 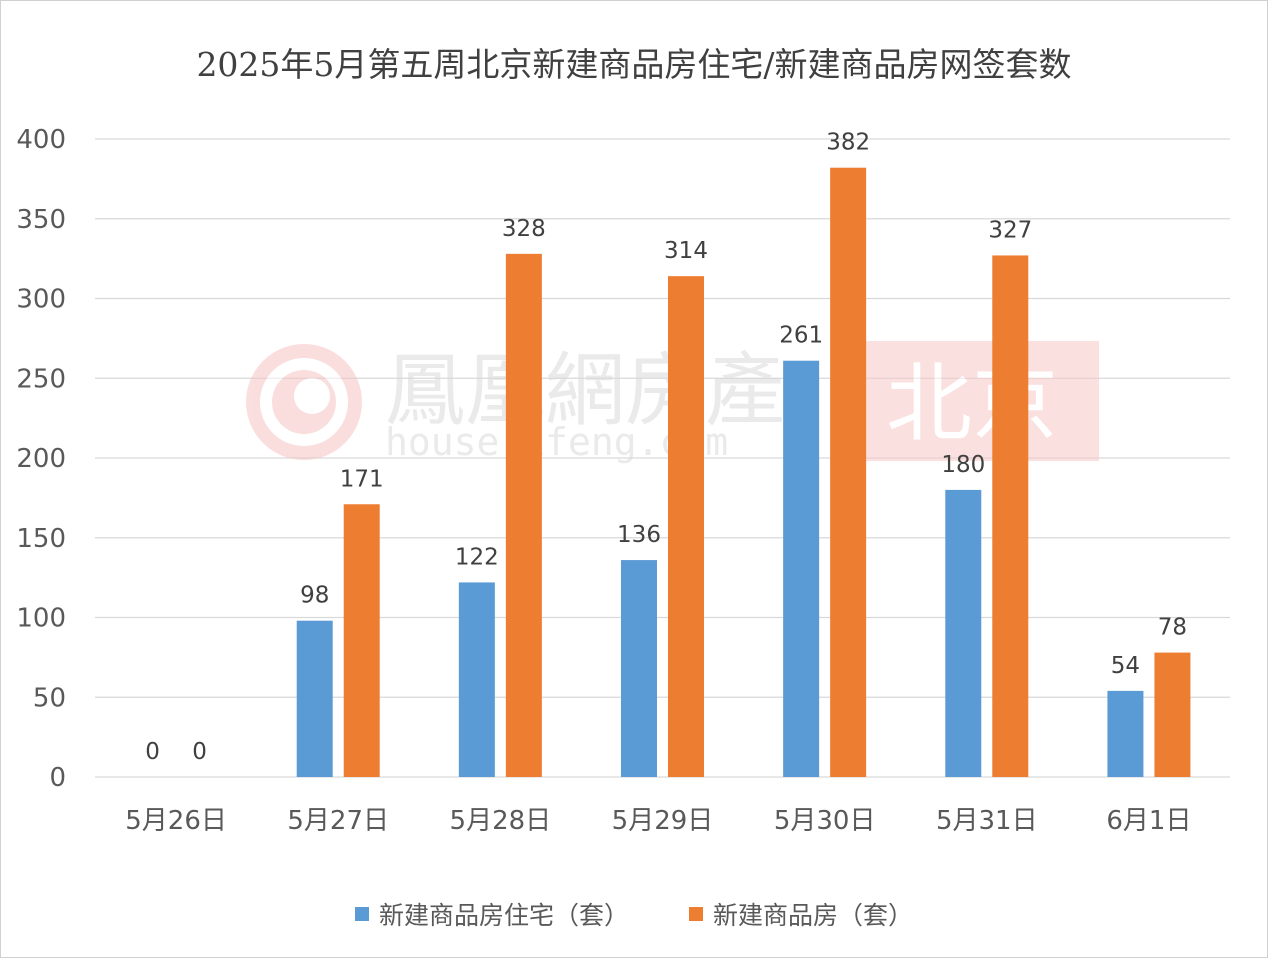 I want to click on y-tick-label: 150, so click(x=41, y=539).